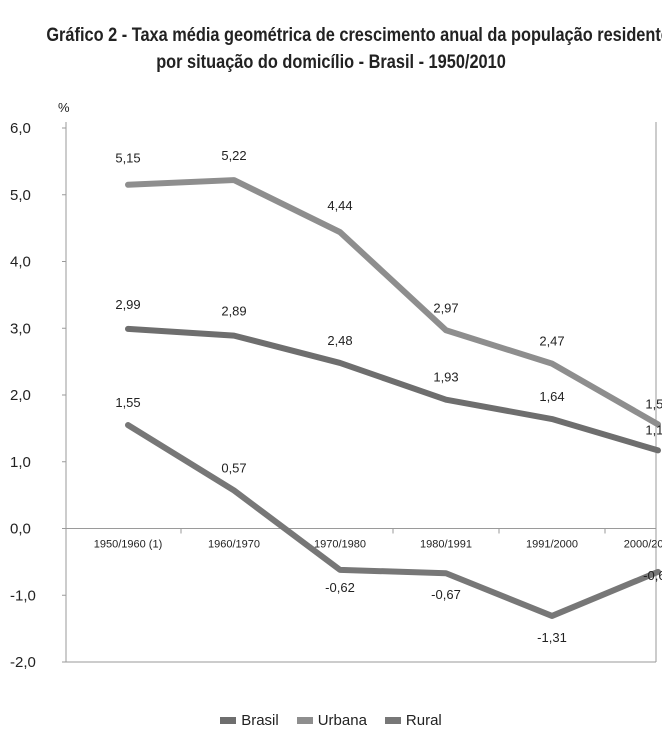 This screenshot has height=747, width=662. Describe the element at coordinates (340, 587) in the screenshot. I see `data-label-rural: -0,62` at that location.